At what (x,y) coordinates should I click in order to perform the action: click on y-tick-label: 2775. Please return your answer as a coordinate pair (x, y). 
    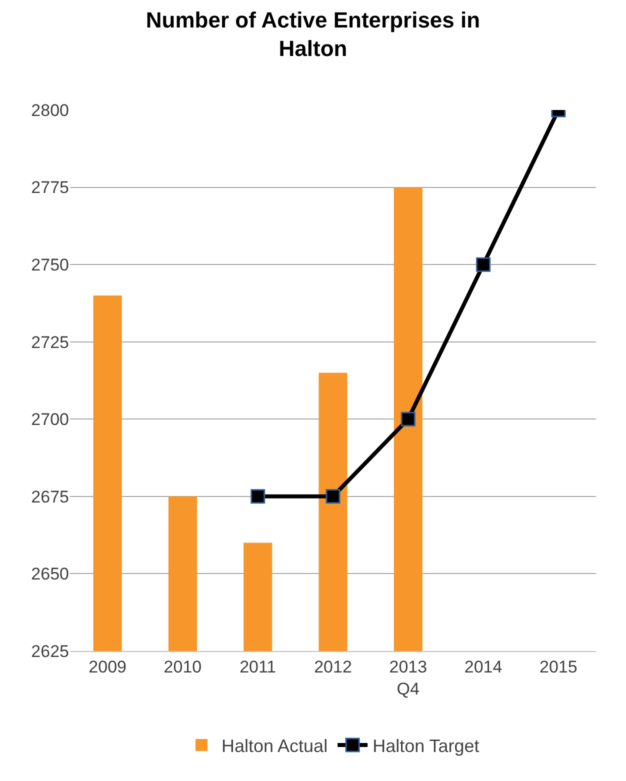
    Looking at the image, I should click on (50, 188).